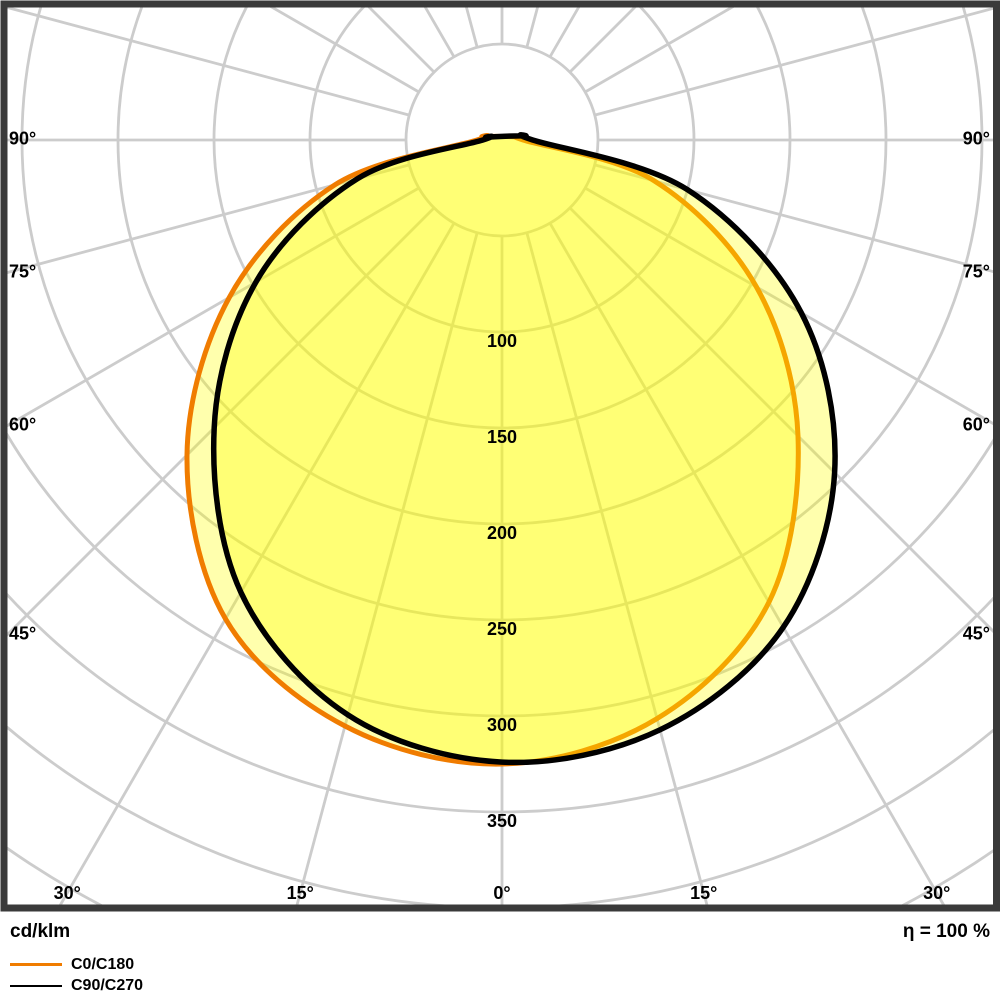  I want to click on legend-item-c90-c270: C90/C270, so click(76, 985).